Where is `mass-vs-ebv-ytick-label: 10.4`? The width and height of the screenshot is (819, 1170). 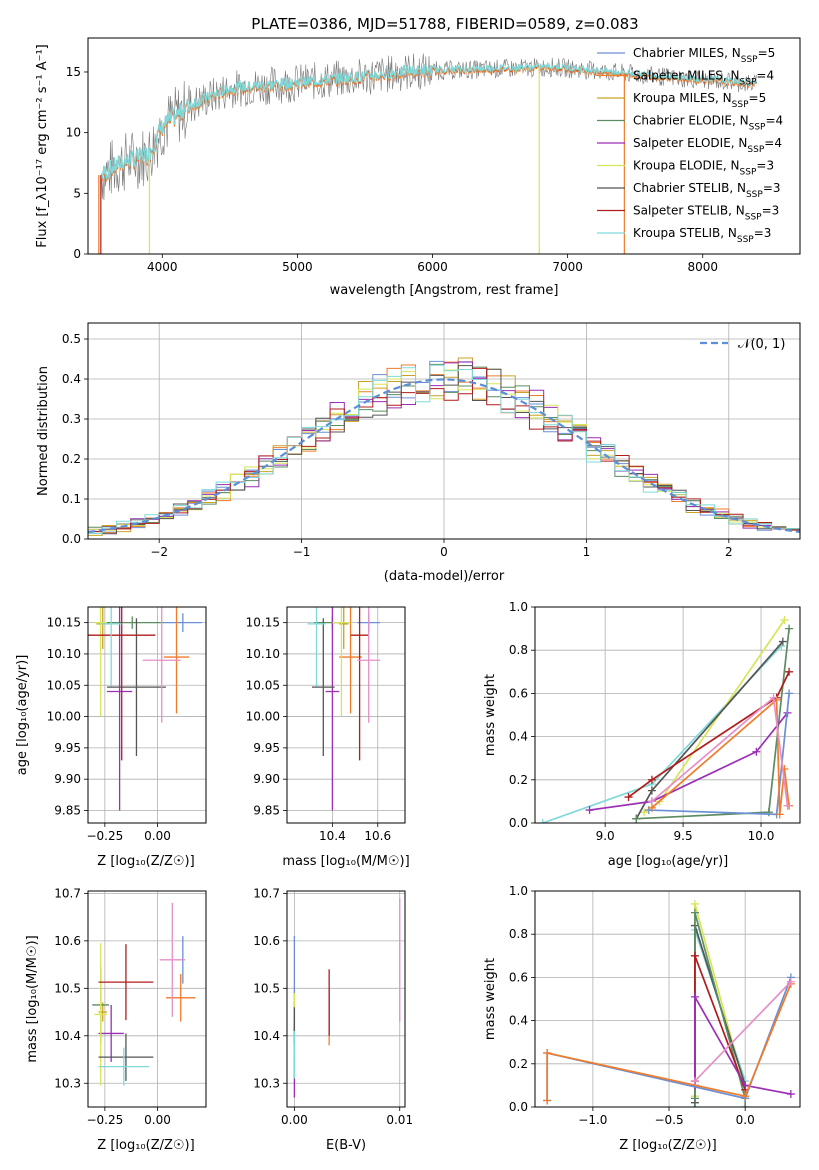 mass-vs-ebv-ytick-label: 10.4 is located at coordinates (266, 1036).